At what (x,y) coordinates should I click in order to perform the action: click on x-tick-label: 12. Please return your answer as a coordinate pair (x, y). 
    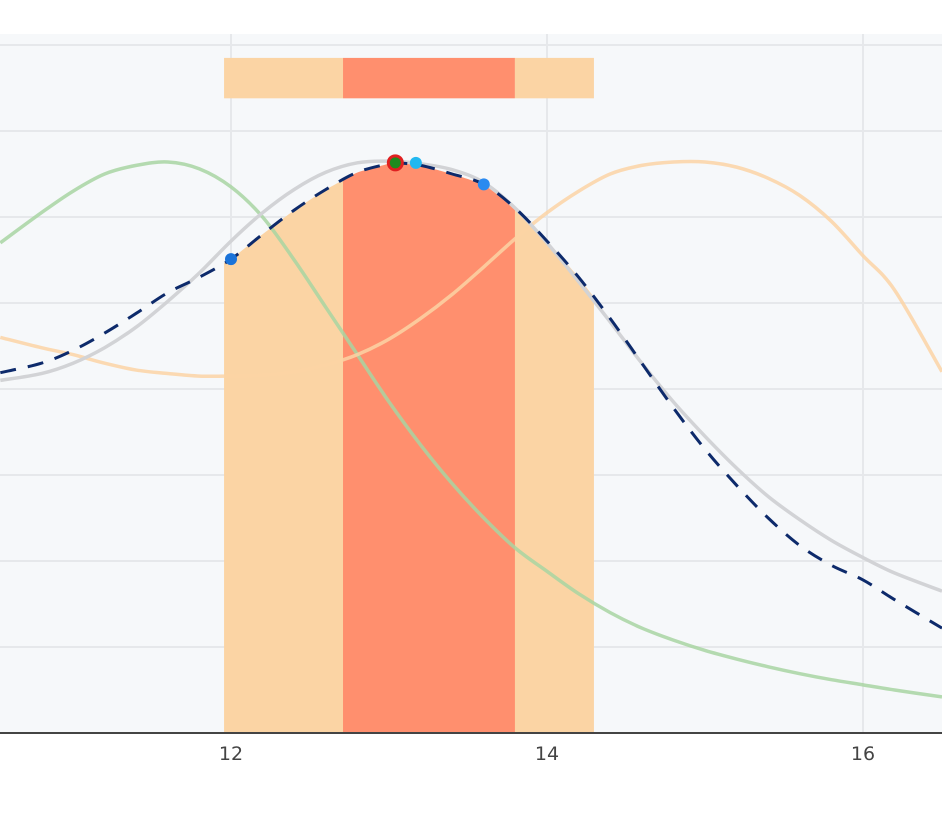
    Looking at the image, I should click on (231, 754).